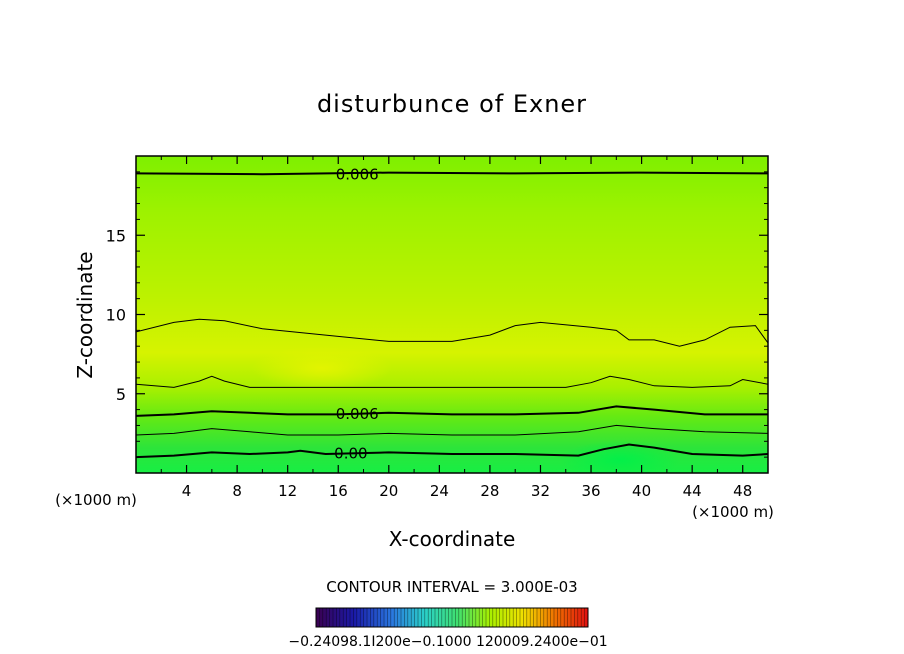  I want to click on field-highlights, so click(466, 409).